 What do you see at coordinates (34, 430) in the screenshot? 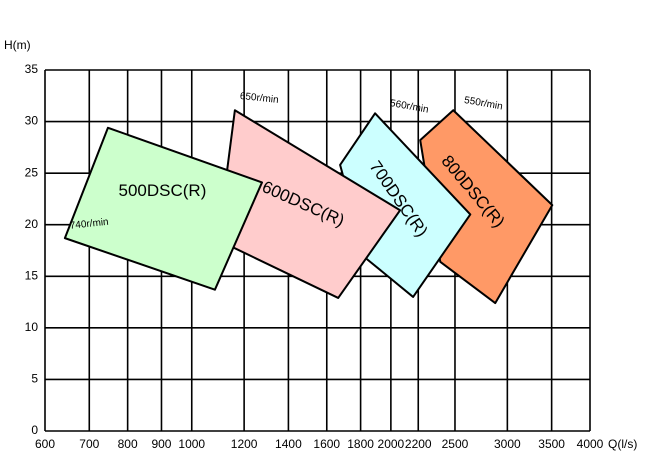
I see `y-tick-label: 0` at bounding box center [34, 430].